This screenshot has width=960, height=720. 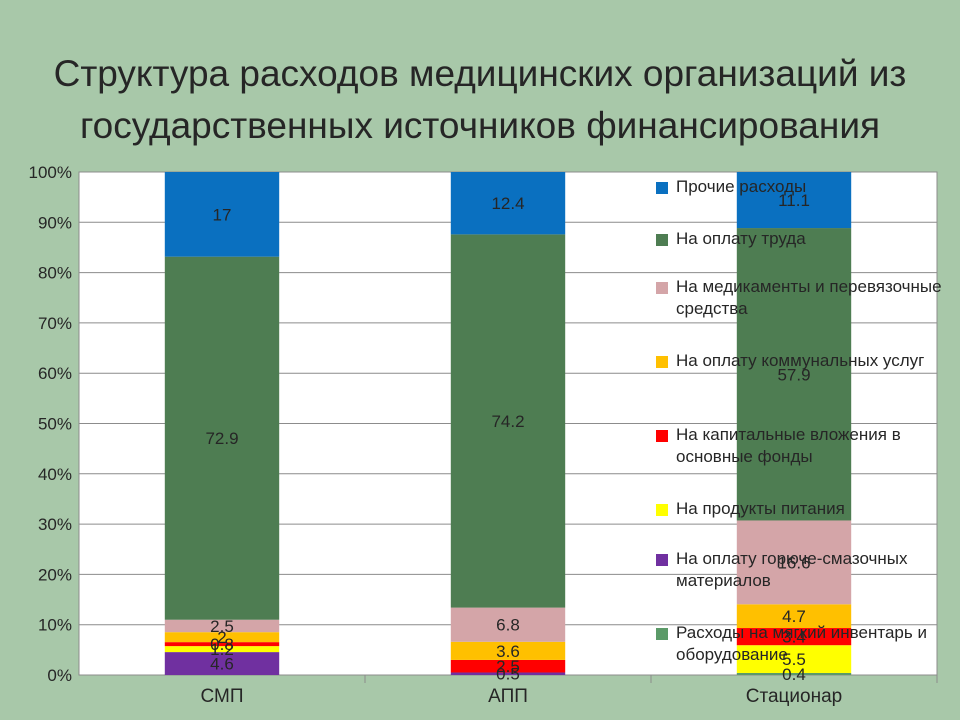 I want to click on data-label: 0.8, so click(x=222, y=644).